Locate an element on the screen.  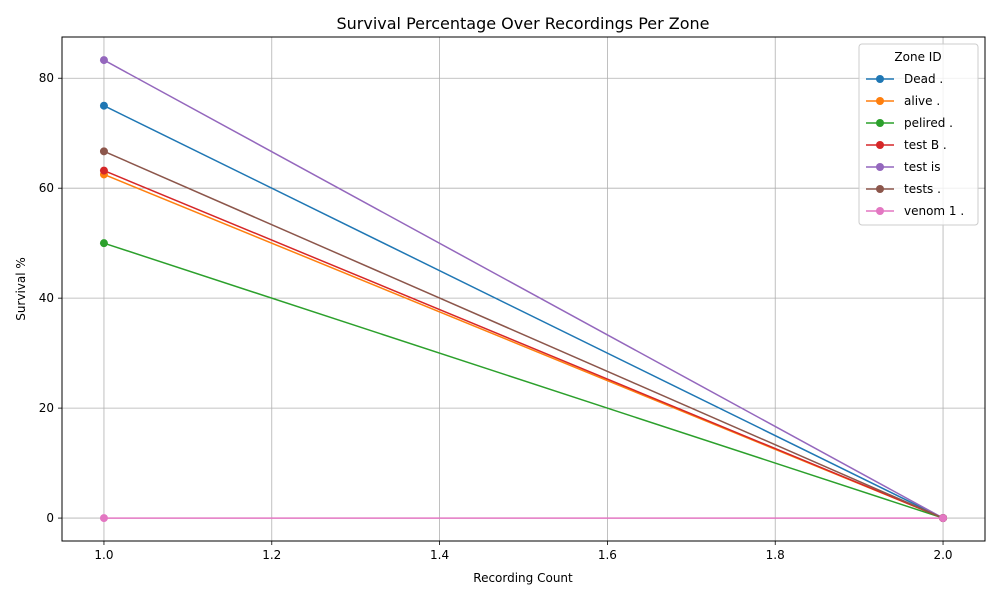
x-tick-label: 1.0 is located at coordinates (103, 555).